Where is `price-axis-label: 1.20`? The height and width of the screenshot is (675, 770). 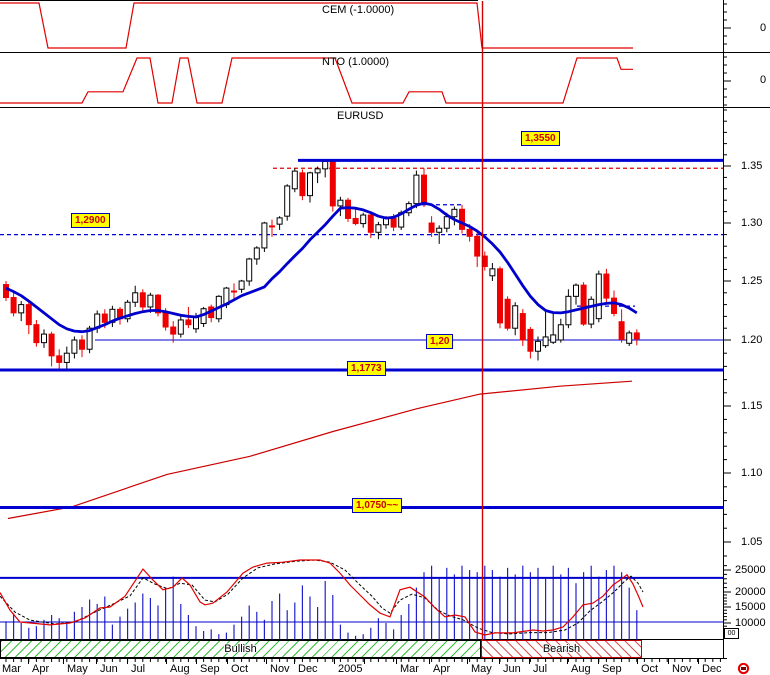
price-axis-label: 1.20 is located at coordinates (752, 340).